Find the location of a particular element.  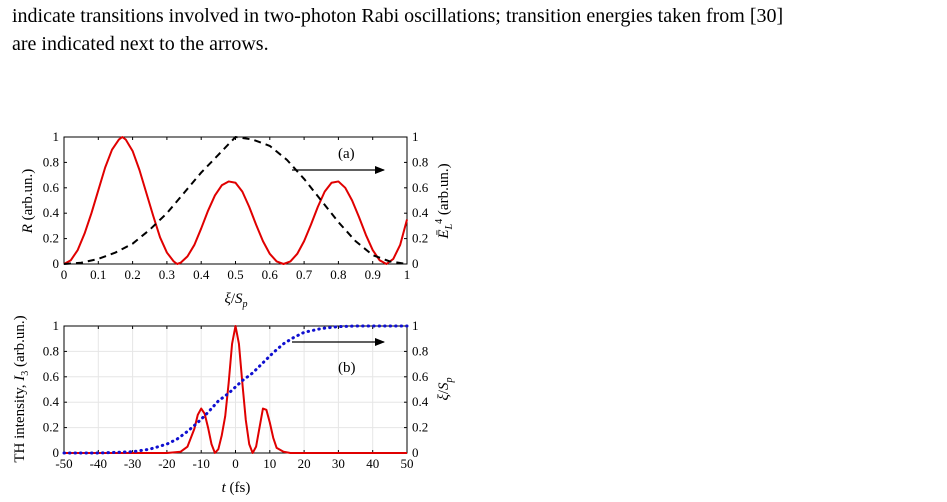

panel-b-xlabel: t (fs) is located at coordinates (236, 488).